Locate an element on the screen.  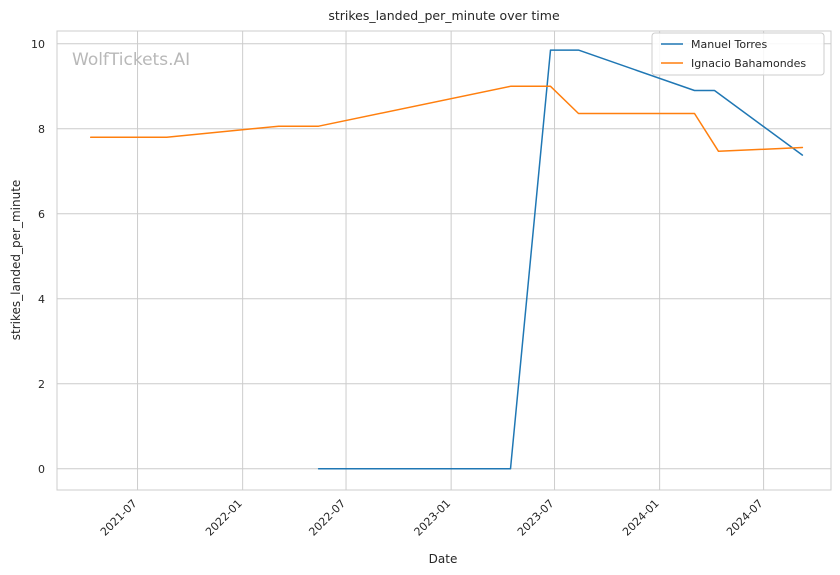
legend-label-manuel-torres: Manuel Torres is located at coordinates (729, 44).